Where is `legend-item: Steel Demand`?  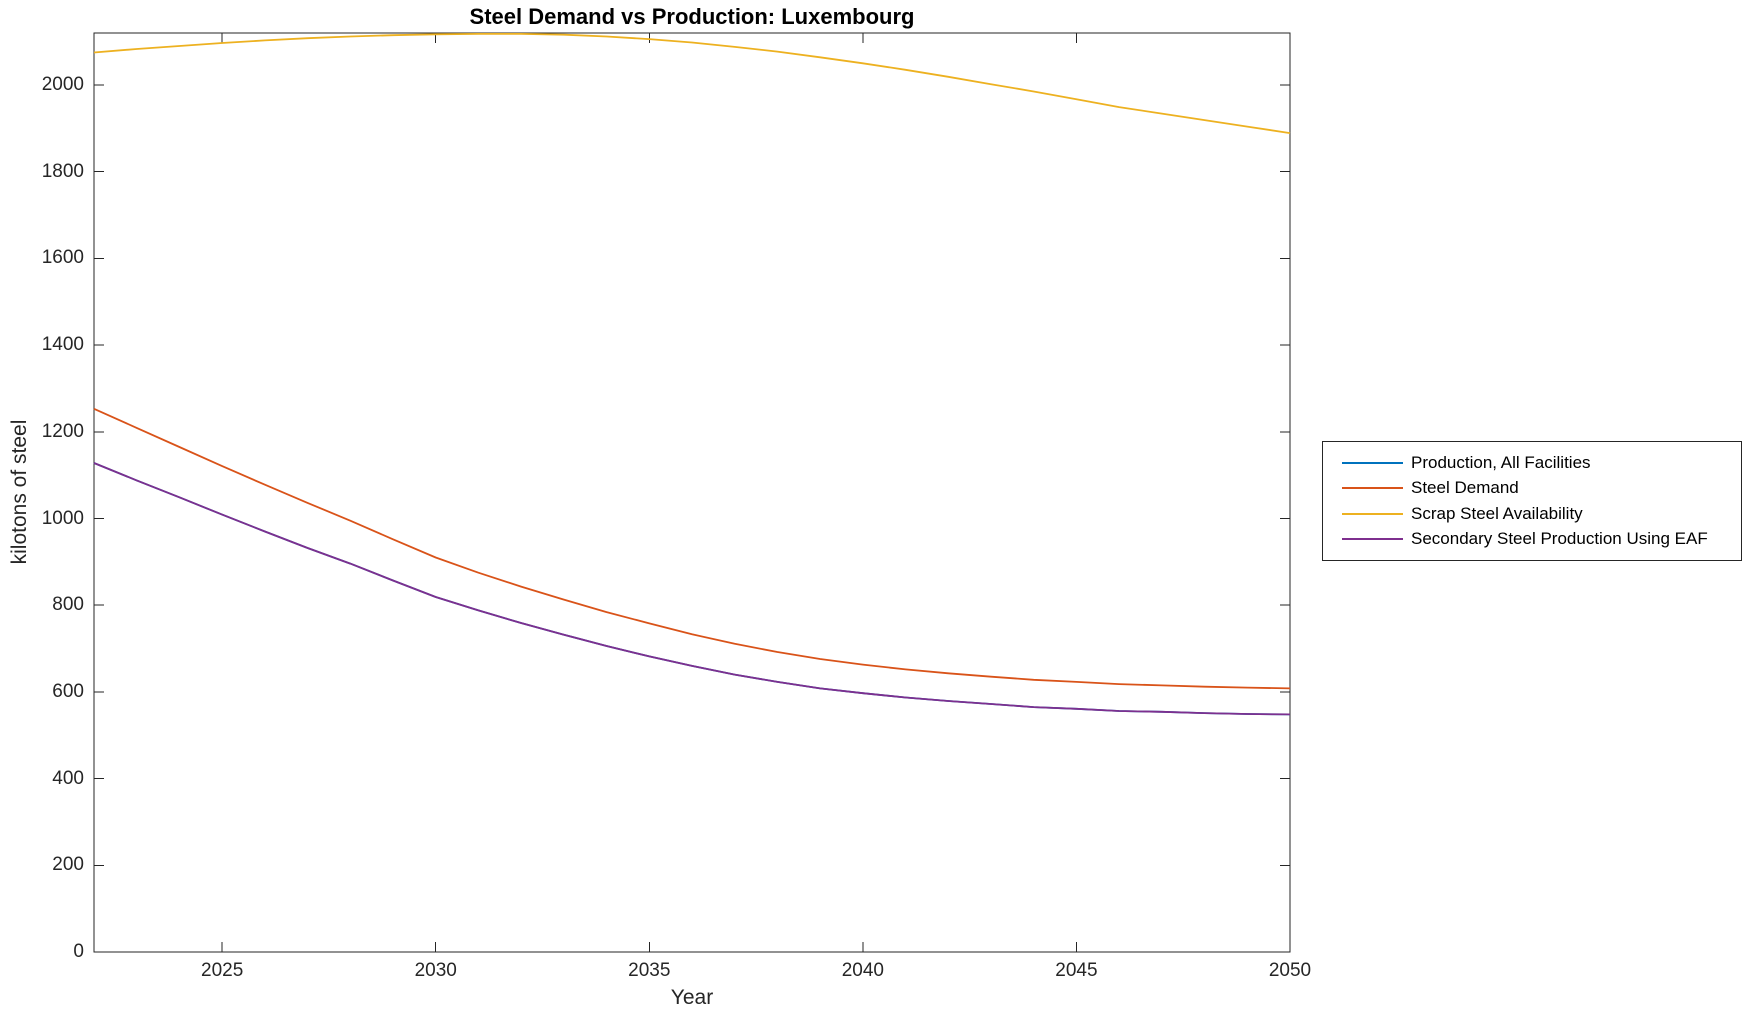
legend-item: Steel Demand is located at coordinates (1532, 489).